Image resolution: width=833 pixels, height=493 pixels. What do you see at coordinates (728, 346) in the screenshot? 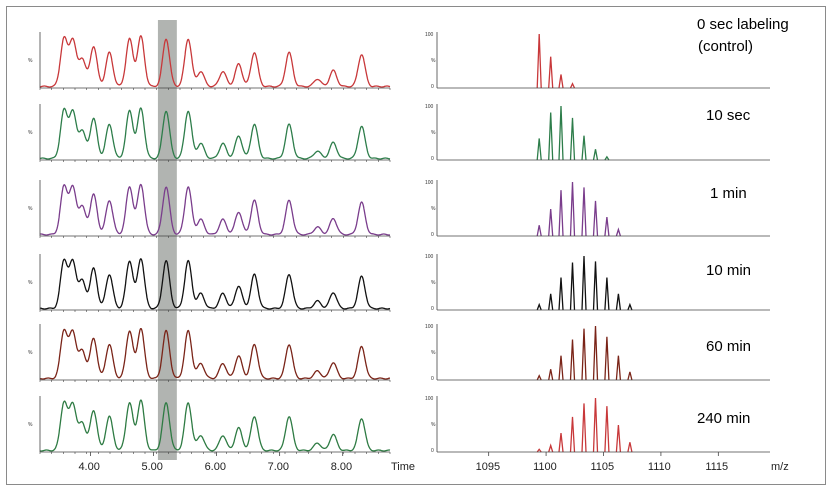
I see `row-label-4: 60 min` at bounding box center [728, 346].